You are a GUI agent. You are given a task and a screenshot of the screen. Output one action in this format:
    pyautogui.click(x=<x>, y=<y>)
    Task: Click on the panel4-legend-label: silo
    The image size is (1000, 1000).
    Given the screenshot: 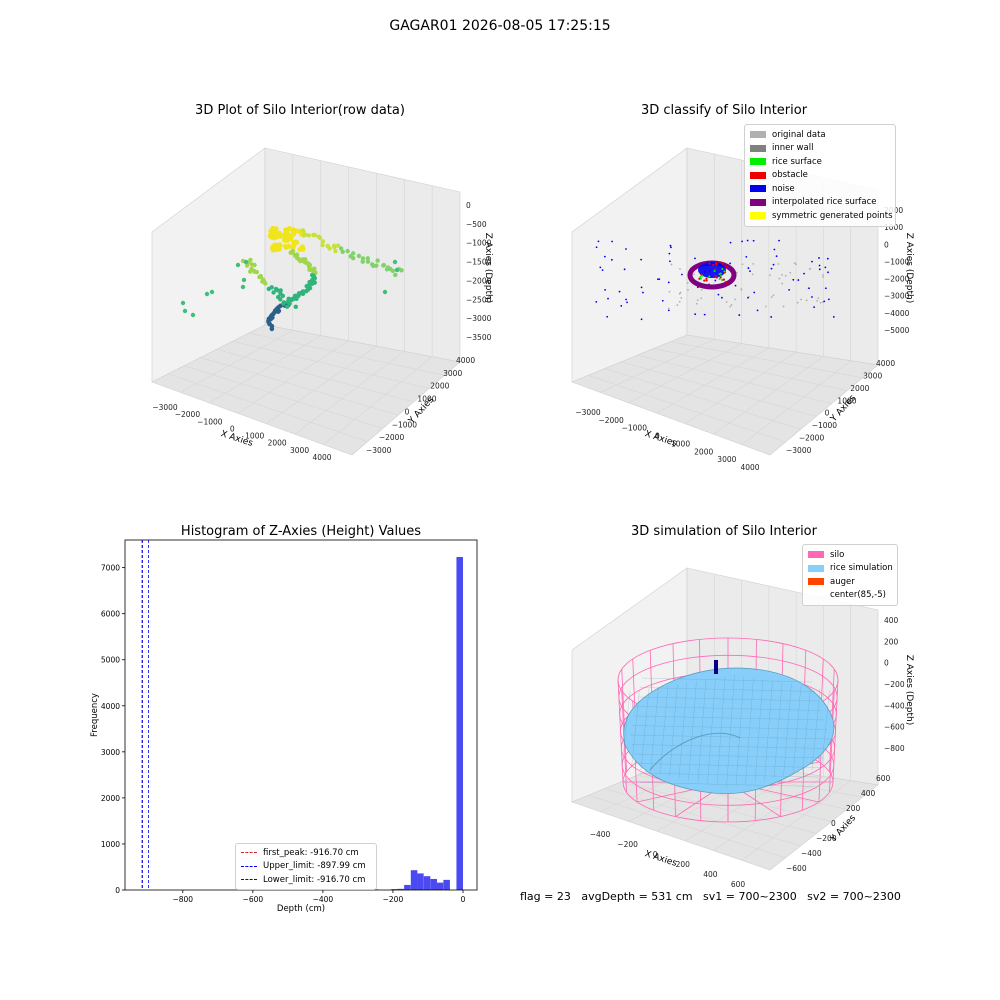 What is the action you would take?
    pyautogui.click(x=837, y=554)
    